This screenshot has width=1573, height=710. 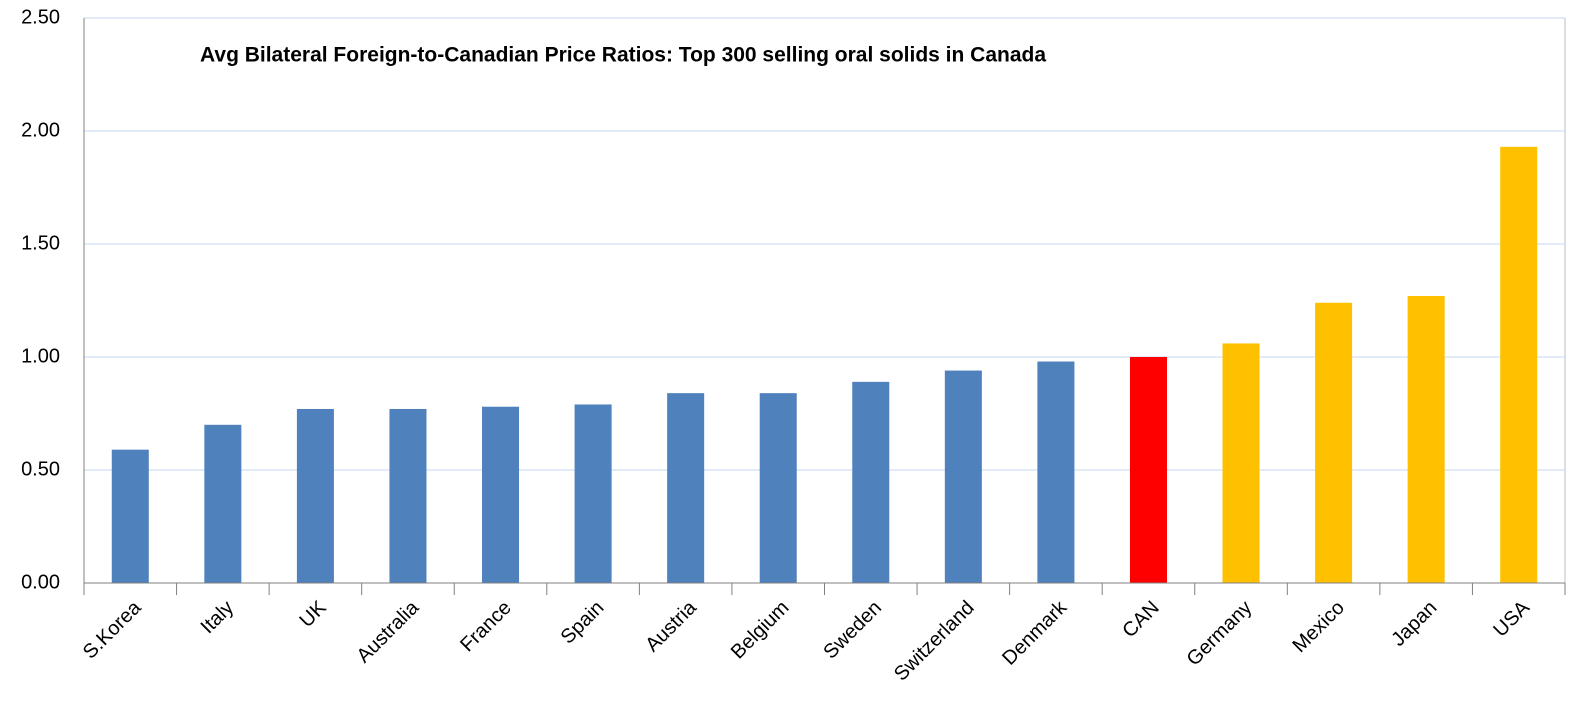 What do you see at coordinates (1140, 619) in the screenshot?
I see `x-tick-label: CAN` at bounding box center [1140, 619].